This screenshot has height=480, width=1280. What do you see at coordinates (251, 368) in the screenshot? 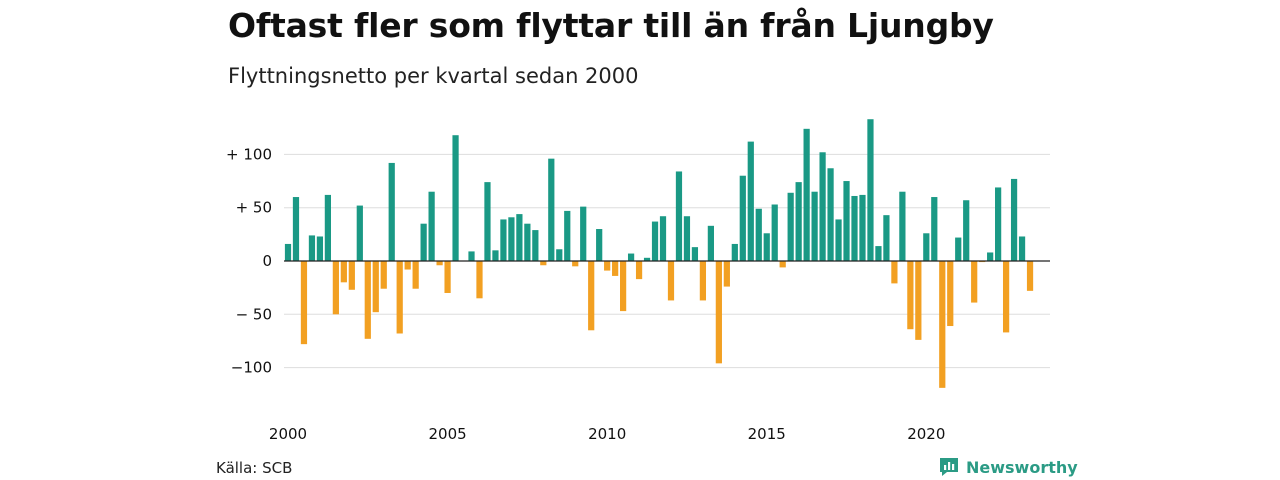
I see `y-tick-label: −100` at bounding box center [251, 368].